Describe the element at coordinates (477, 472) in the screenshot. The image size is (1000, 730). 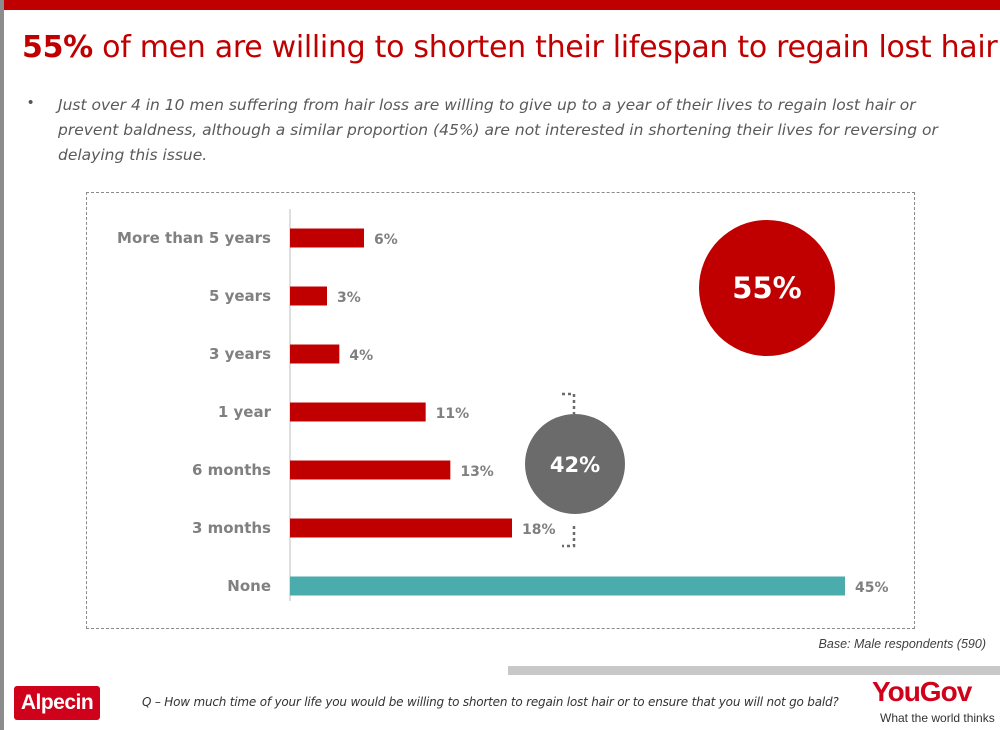
I see `value-label: 13%` at that location.